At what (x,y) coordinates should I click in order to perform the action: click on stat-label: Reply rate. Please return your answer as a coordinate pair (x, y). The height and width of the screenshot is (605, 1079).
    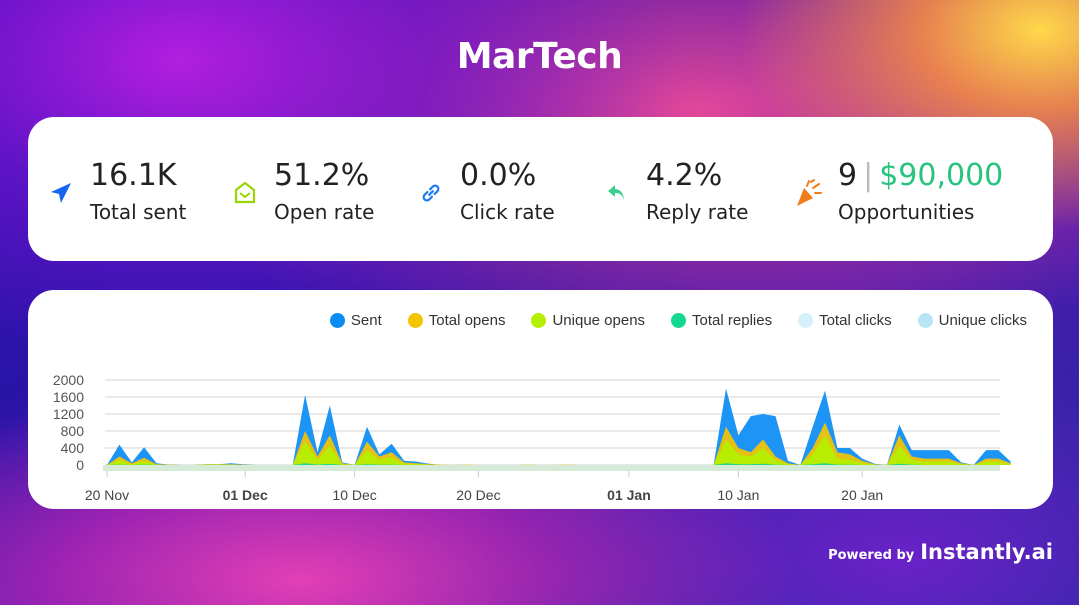
    Looking at the image, I should click on (697, 212).